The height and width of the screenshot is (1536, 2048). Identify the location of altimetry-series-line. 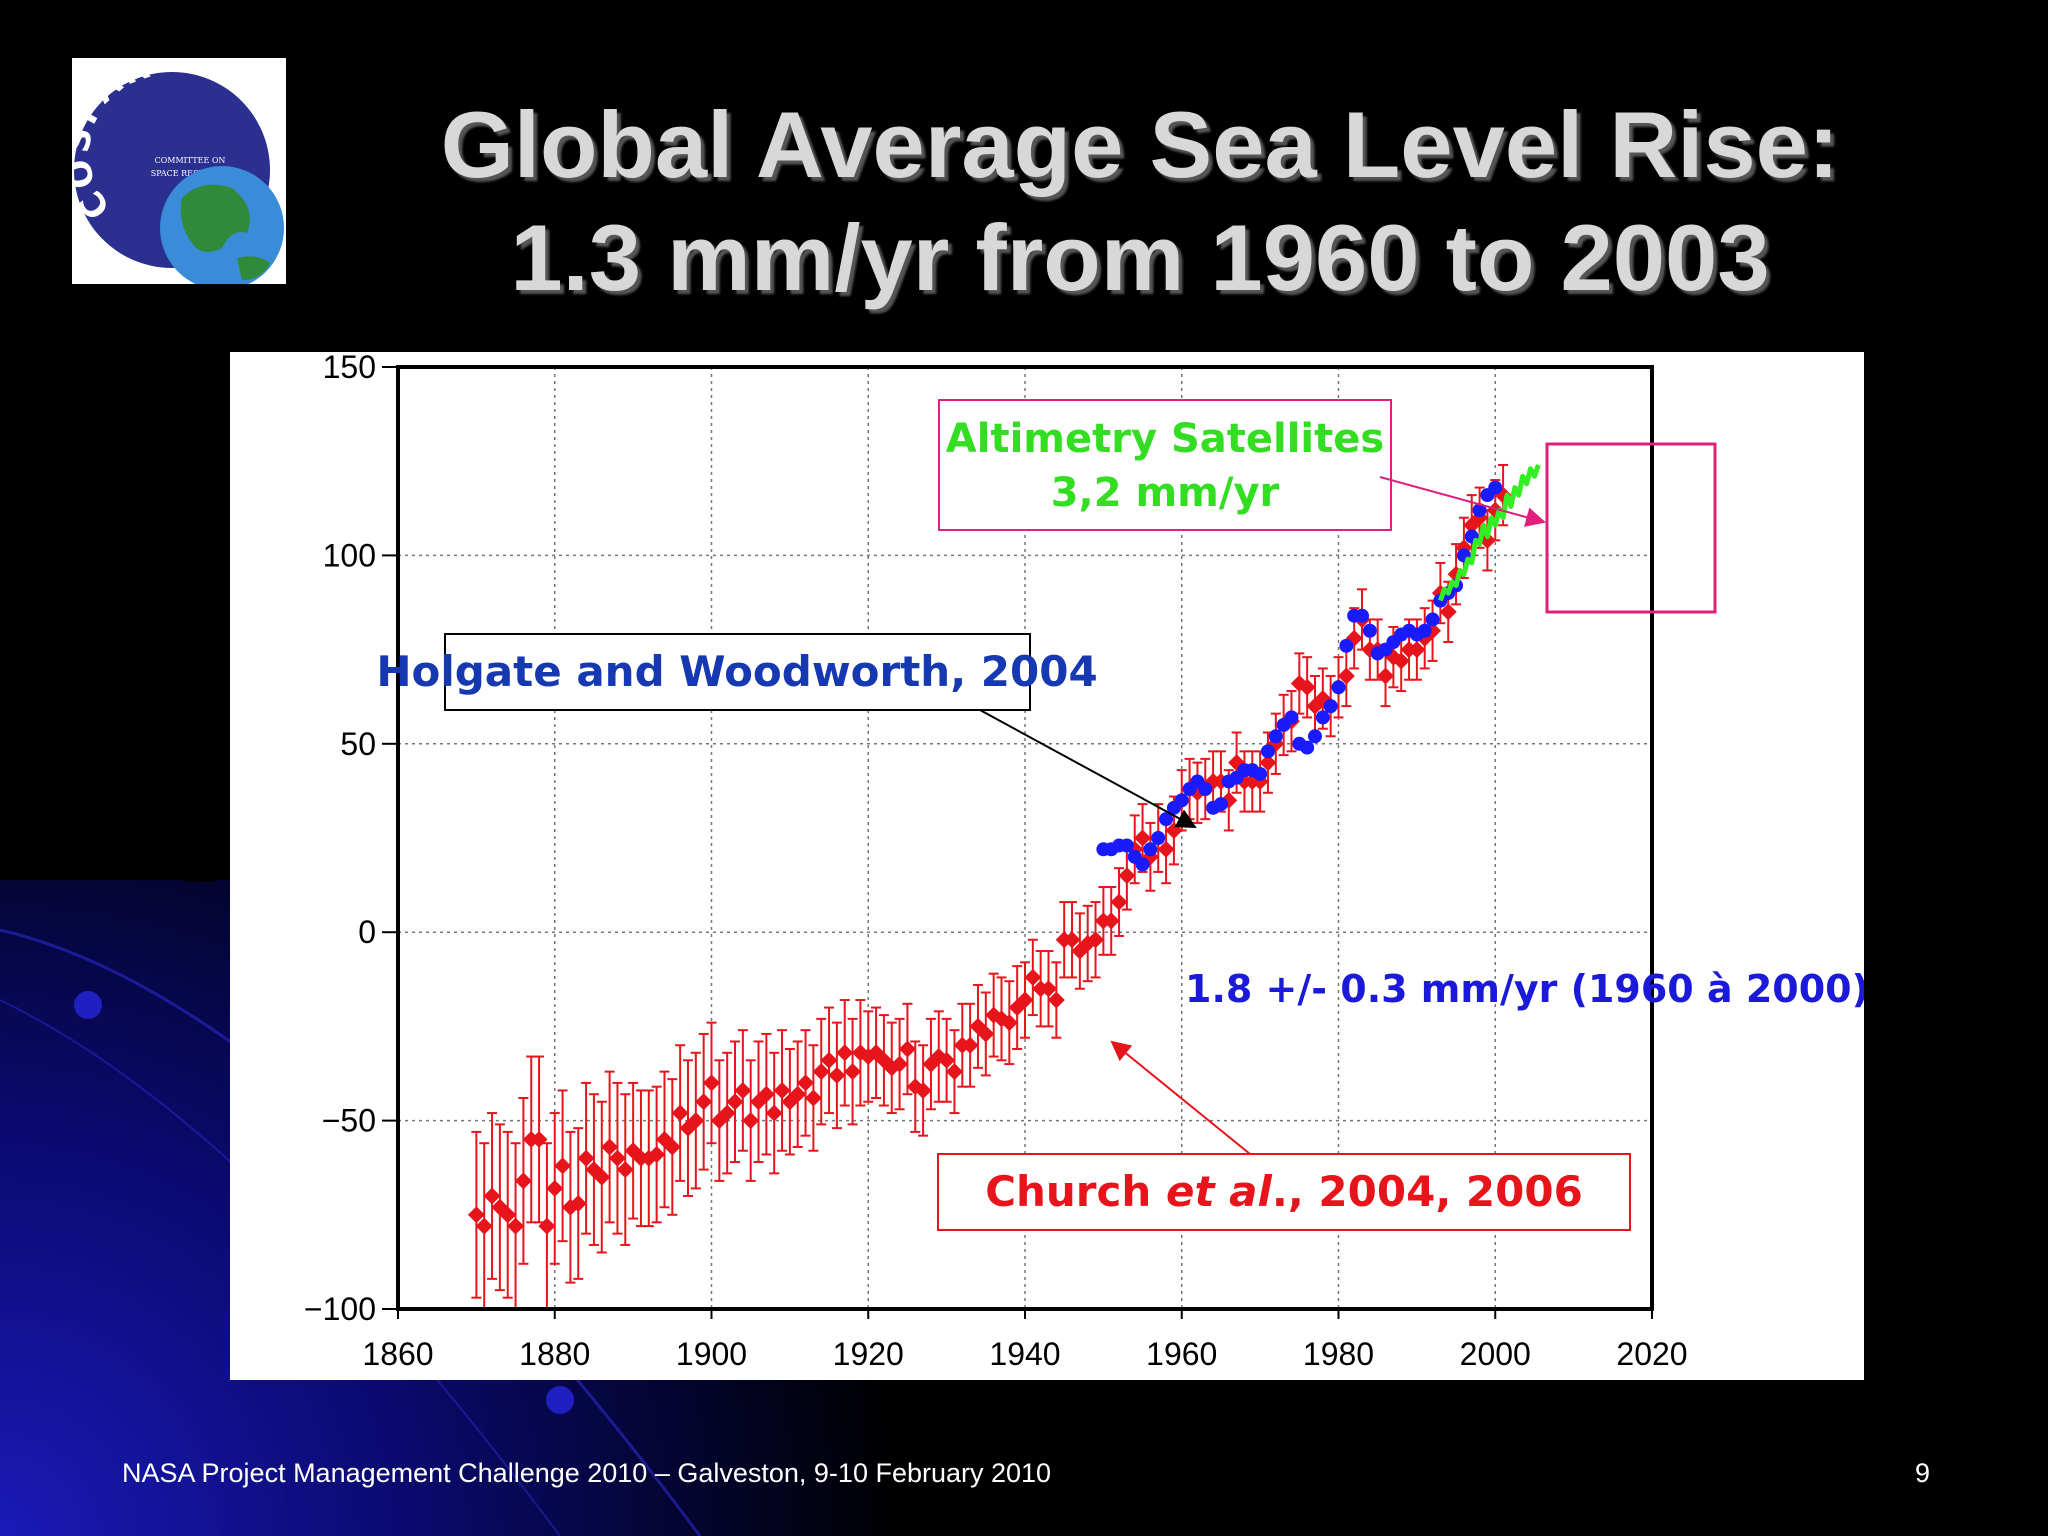
(1489, 533).